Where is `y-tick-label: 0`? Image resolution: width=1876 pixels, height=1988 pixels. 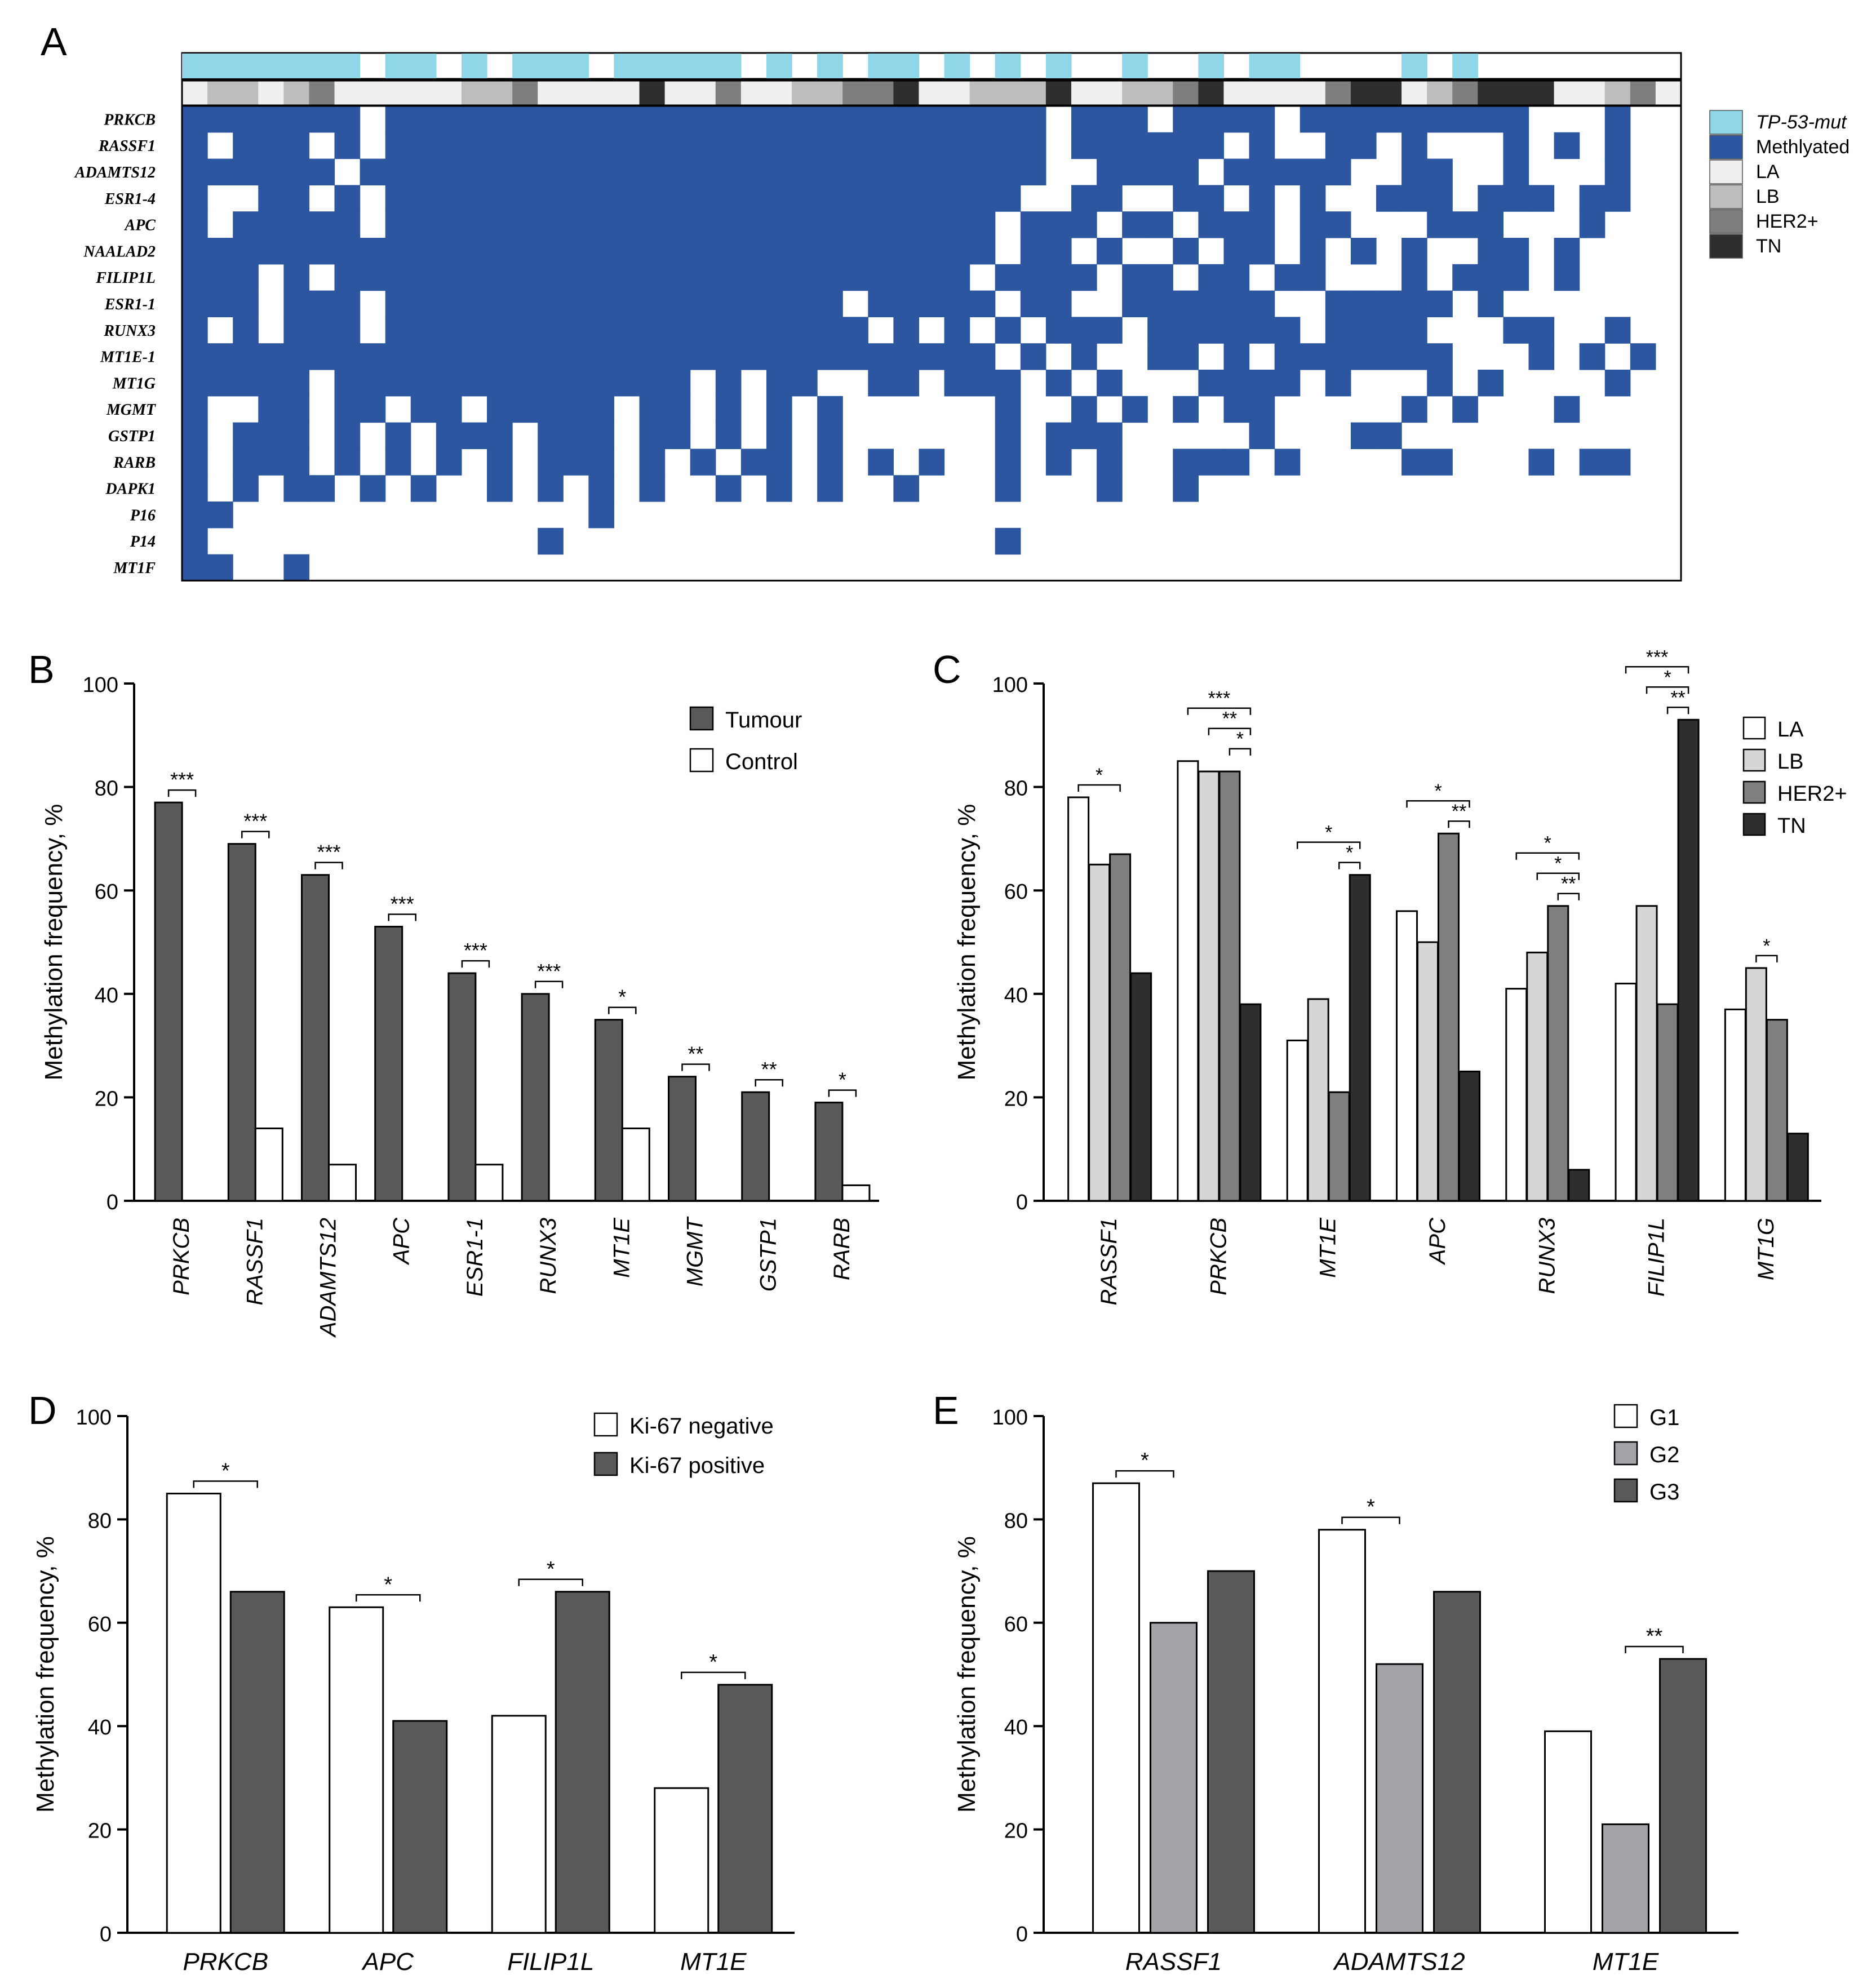
y-tick-label: 0 is located at coordinates (106, 1934).